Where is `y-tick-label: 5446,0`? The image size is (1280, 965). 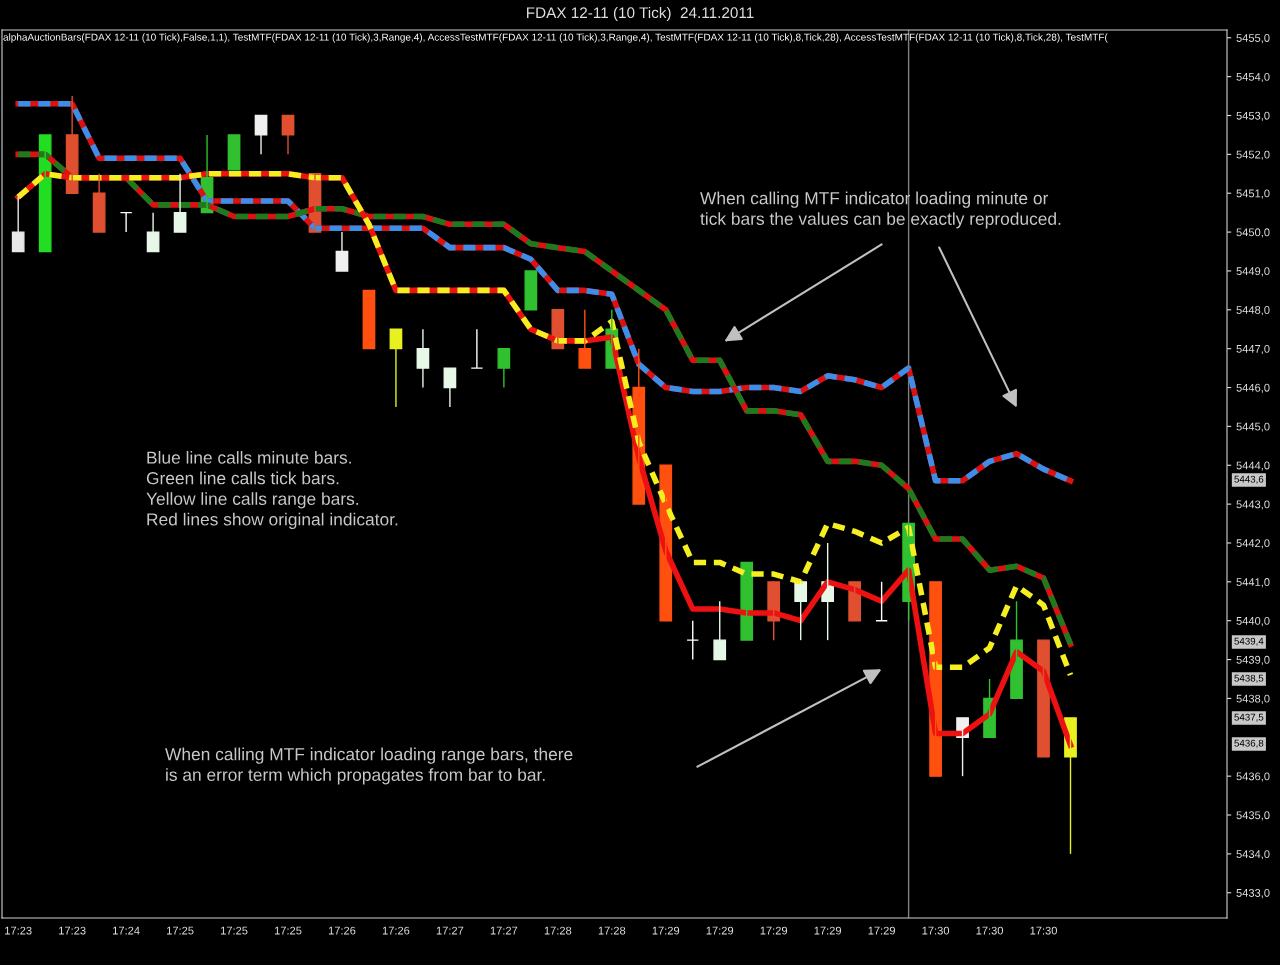 y-tick-label: 5446,0 is located at coordinates (1253, 388).